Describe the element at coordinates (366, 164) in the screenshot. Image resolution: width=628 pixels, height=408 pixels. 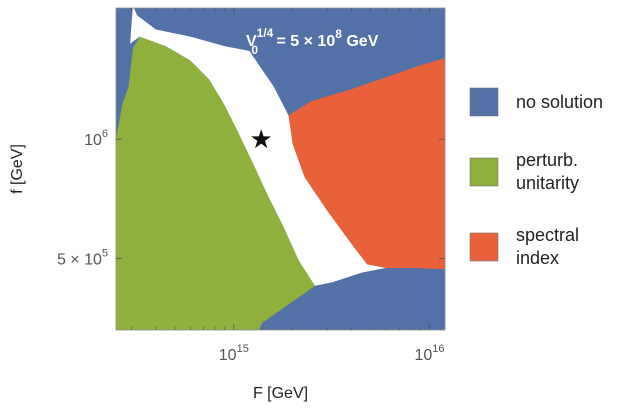
I see `region-spectral-index` at that location.